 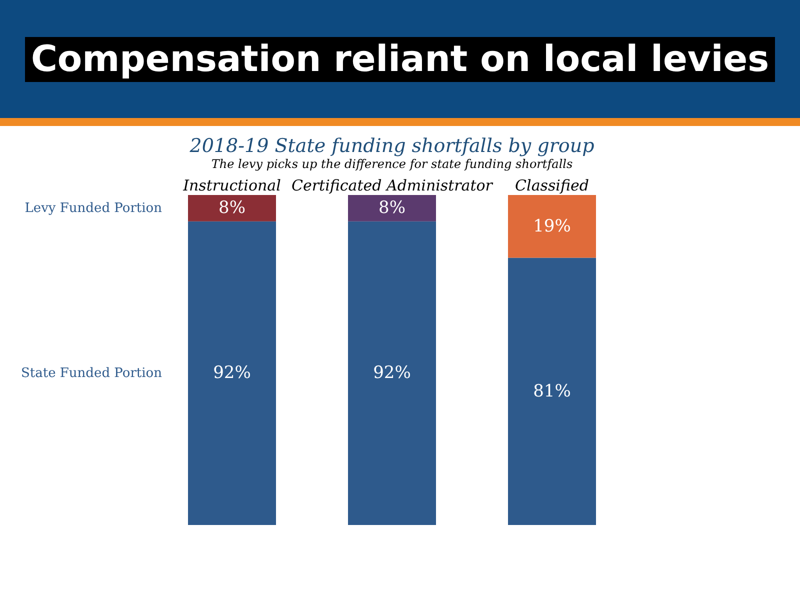 What do you see at coordinates (552, 226) in the screenshot?
I see `data-label: 19%` at bounding box center [552, 226].